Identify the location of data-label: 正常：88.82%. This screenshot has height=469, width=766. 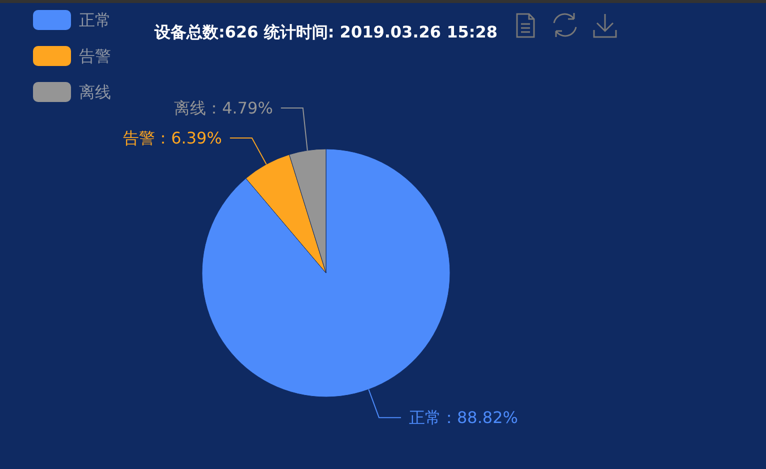
(463, 418).